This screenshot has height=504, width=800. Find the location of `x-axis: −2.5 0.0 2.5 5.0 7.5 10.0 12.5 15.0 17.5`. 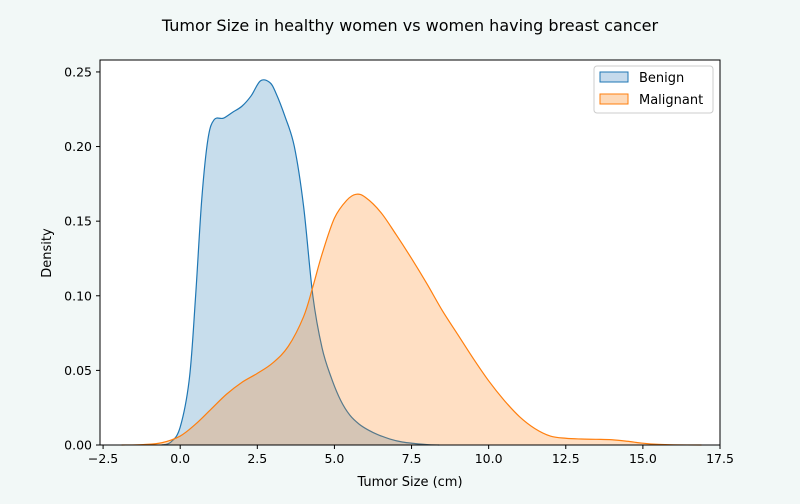

x-axis: −2.5 0.0 2.5 5.0 7.5 10.0 12.5 15.0 17.5 is located at coordinates (411, 455).